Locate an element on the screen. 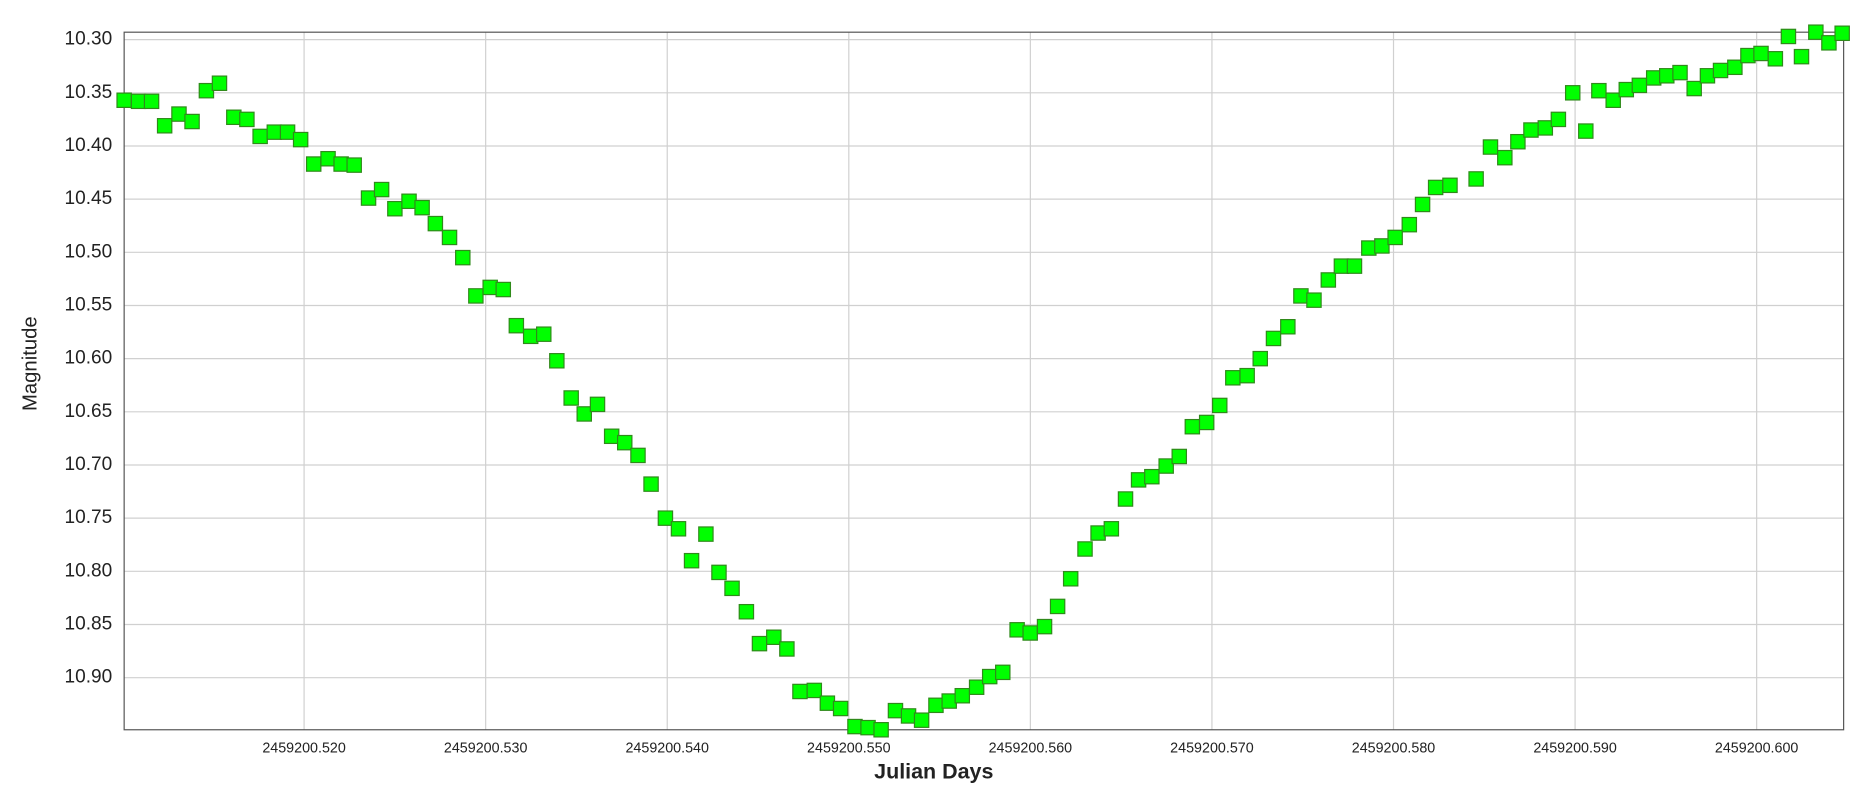 The image size is (1870, 787). x-tick-label: 2459200.520 is located at coordinates (304, 749).